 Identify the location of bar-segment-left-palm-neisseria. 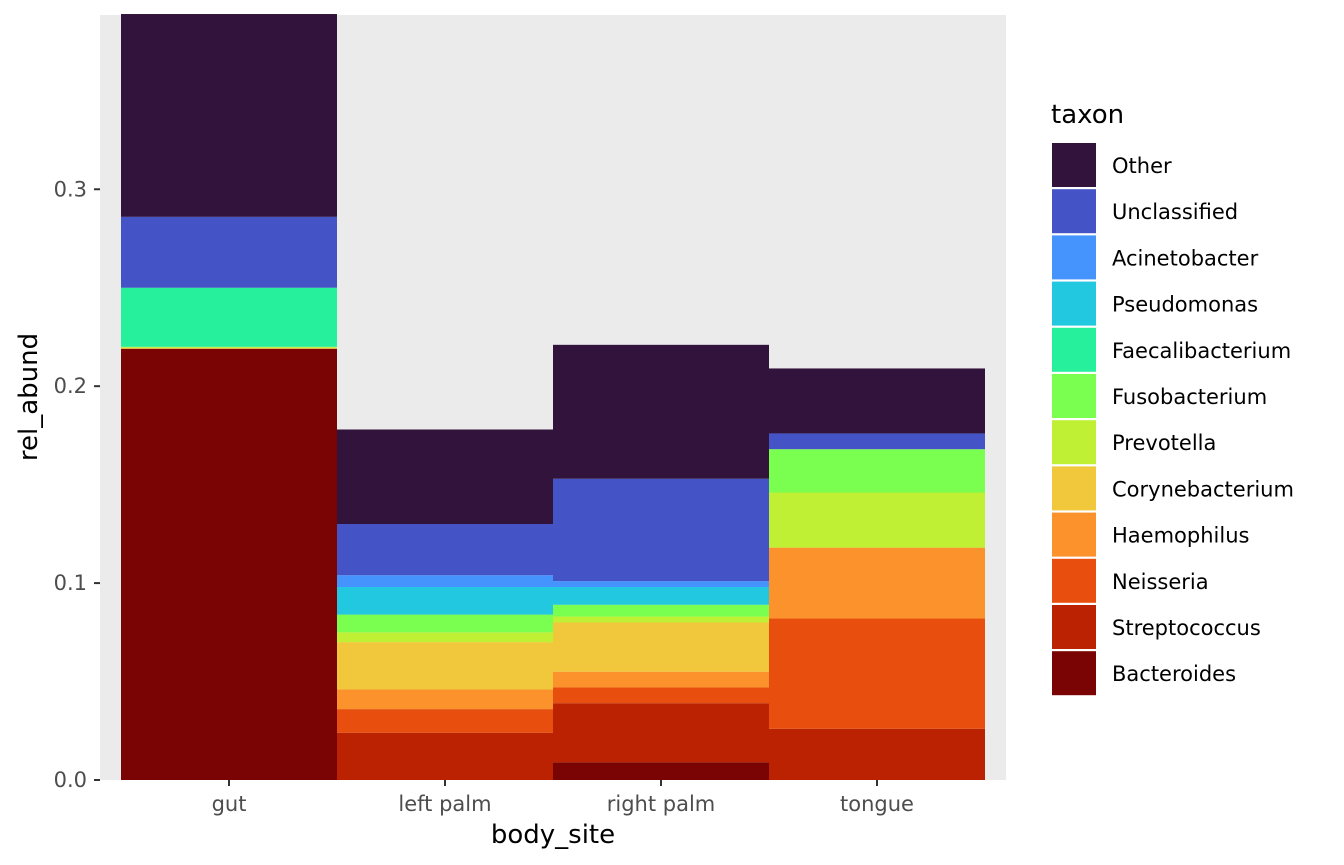
(445, 721).